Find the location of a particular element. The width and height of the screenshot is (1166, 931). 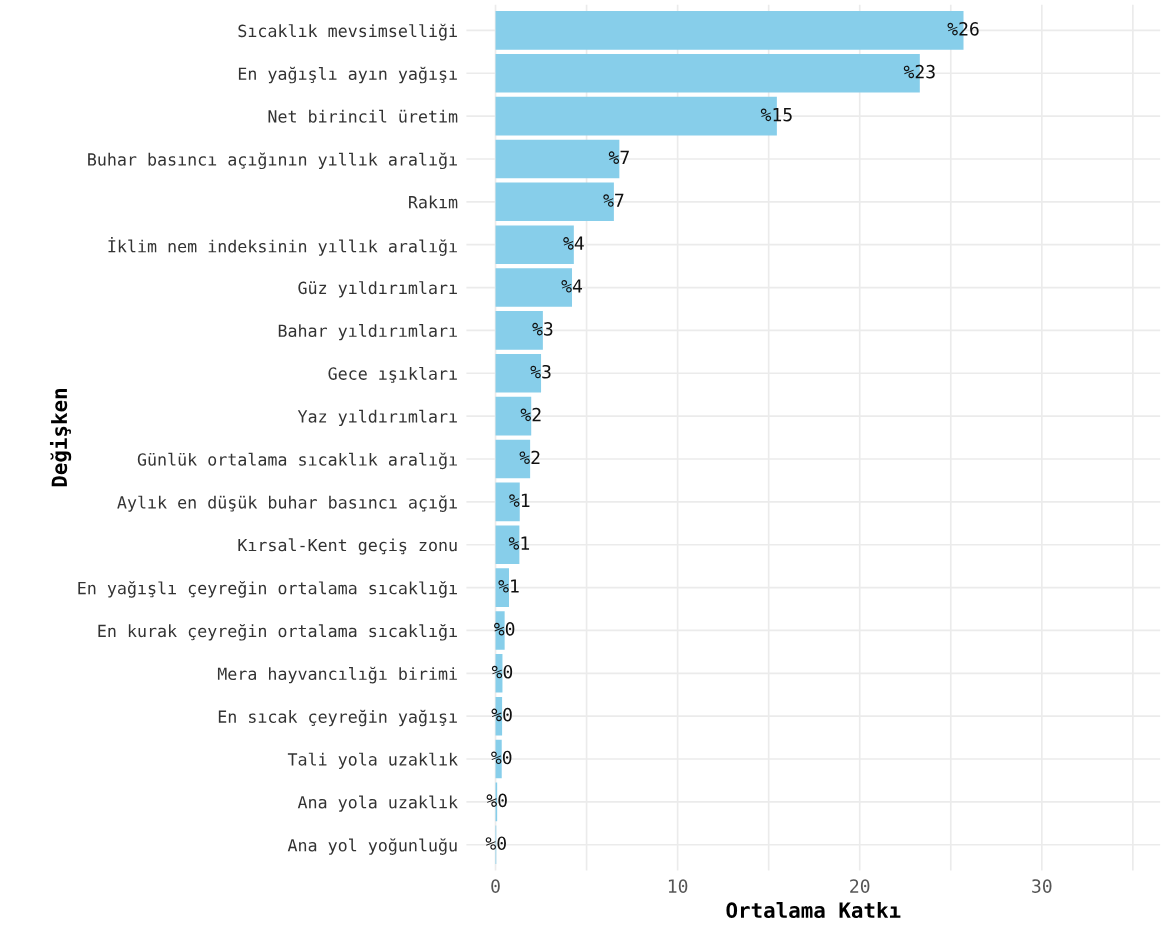

x-tick-label: 0 is located at coordinates (495, 886).